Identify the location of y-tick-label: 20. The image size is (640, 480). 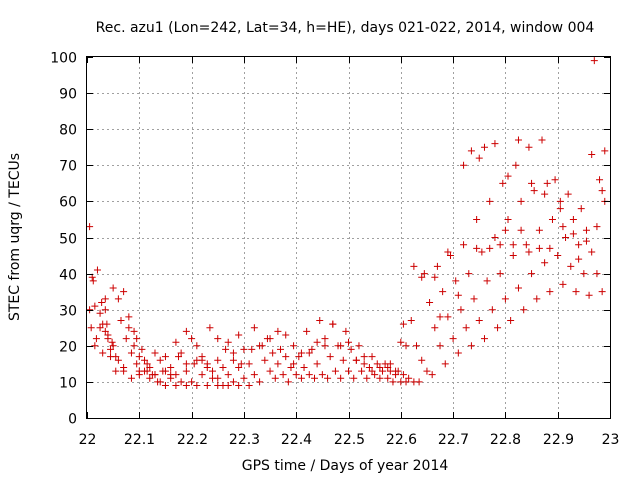
(68, 348).